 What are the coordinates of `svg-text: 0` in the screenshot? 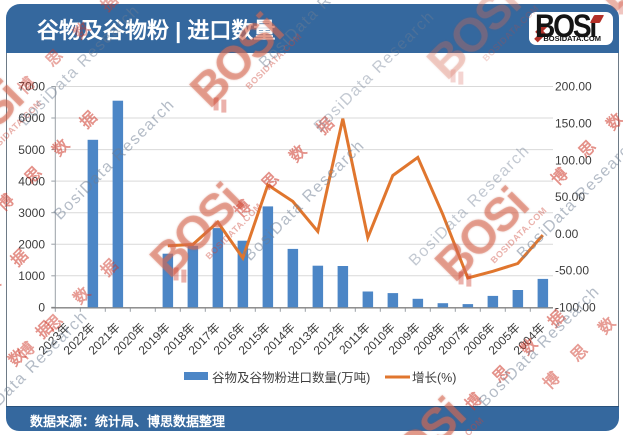 It's located at (41, 308).